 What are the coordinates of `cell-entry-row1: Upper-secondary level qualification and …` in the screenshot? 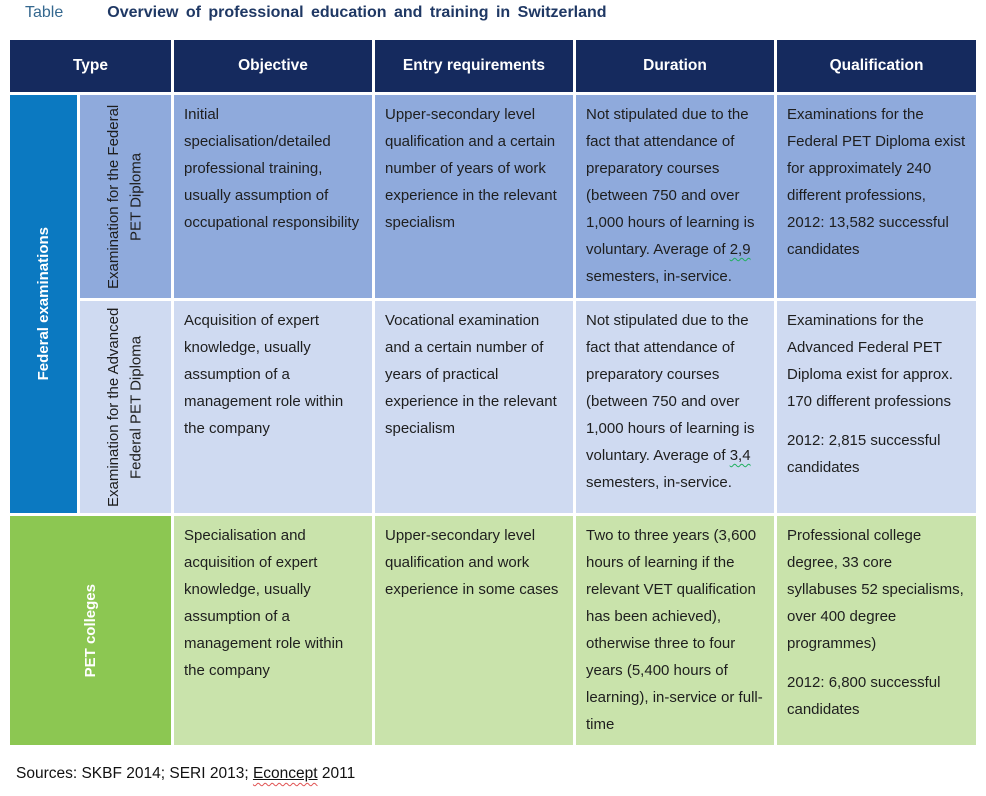 It's located at (474, 196).